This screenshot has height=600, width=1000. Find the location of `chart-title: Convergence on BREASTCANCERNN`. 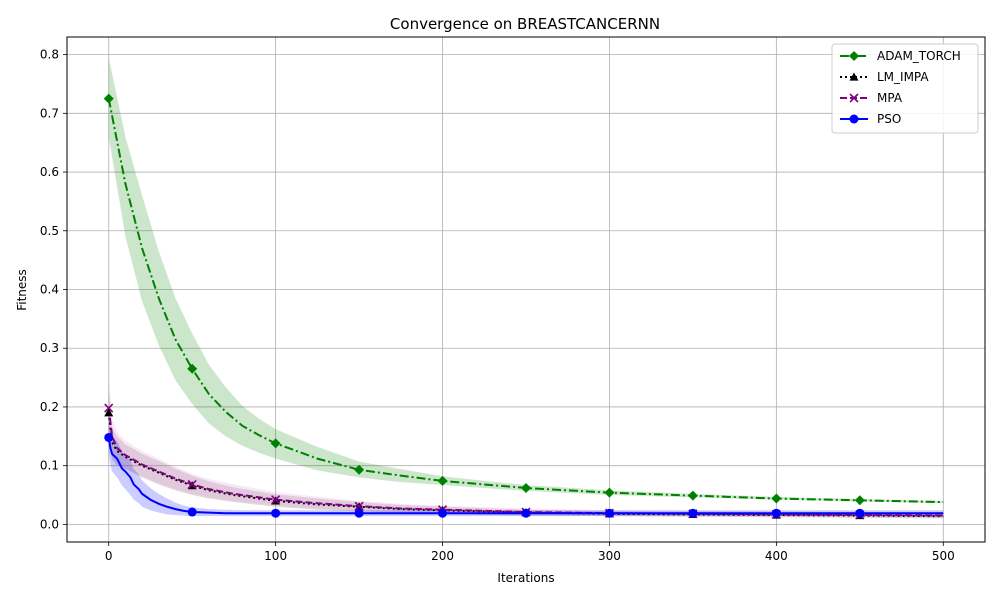

chart-title: Convergence on BREASTCANCERNN is located at coordinates (525, 24).